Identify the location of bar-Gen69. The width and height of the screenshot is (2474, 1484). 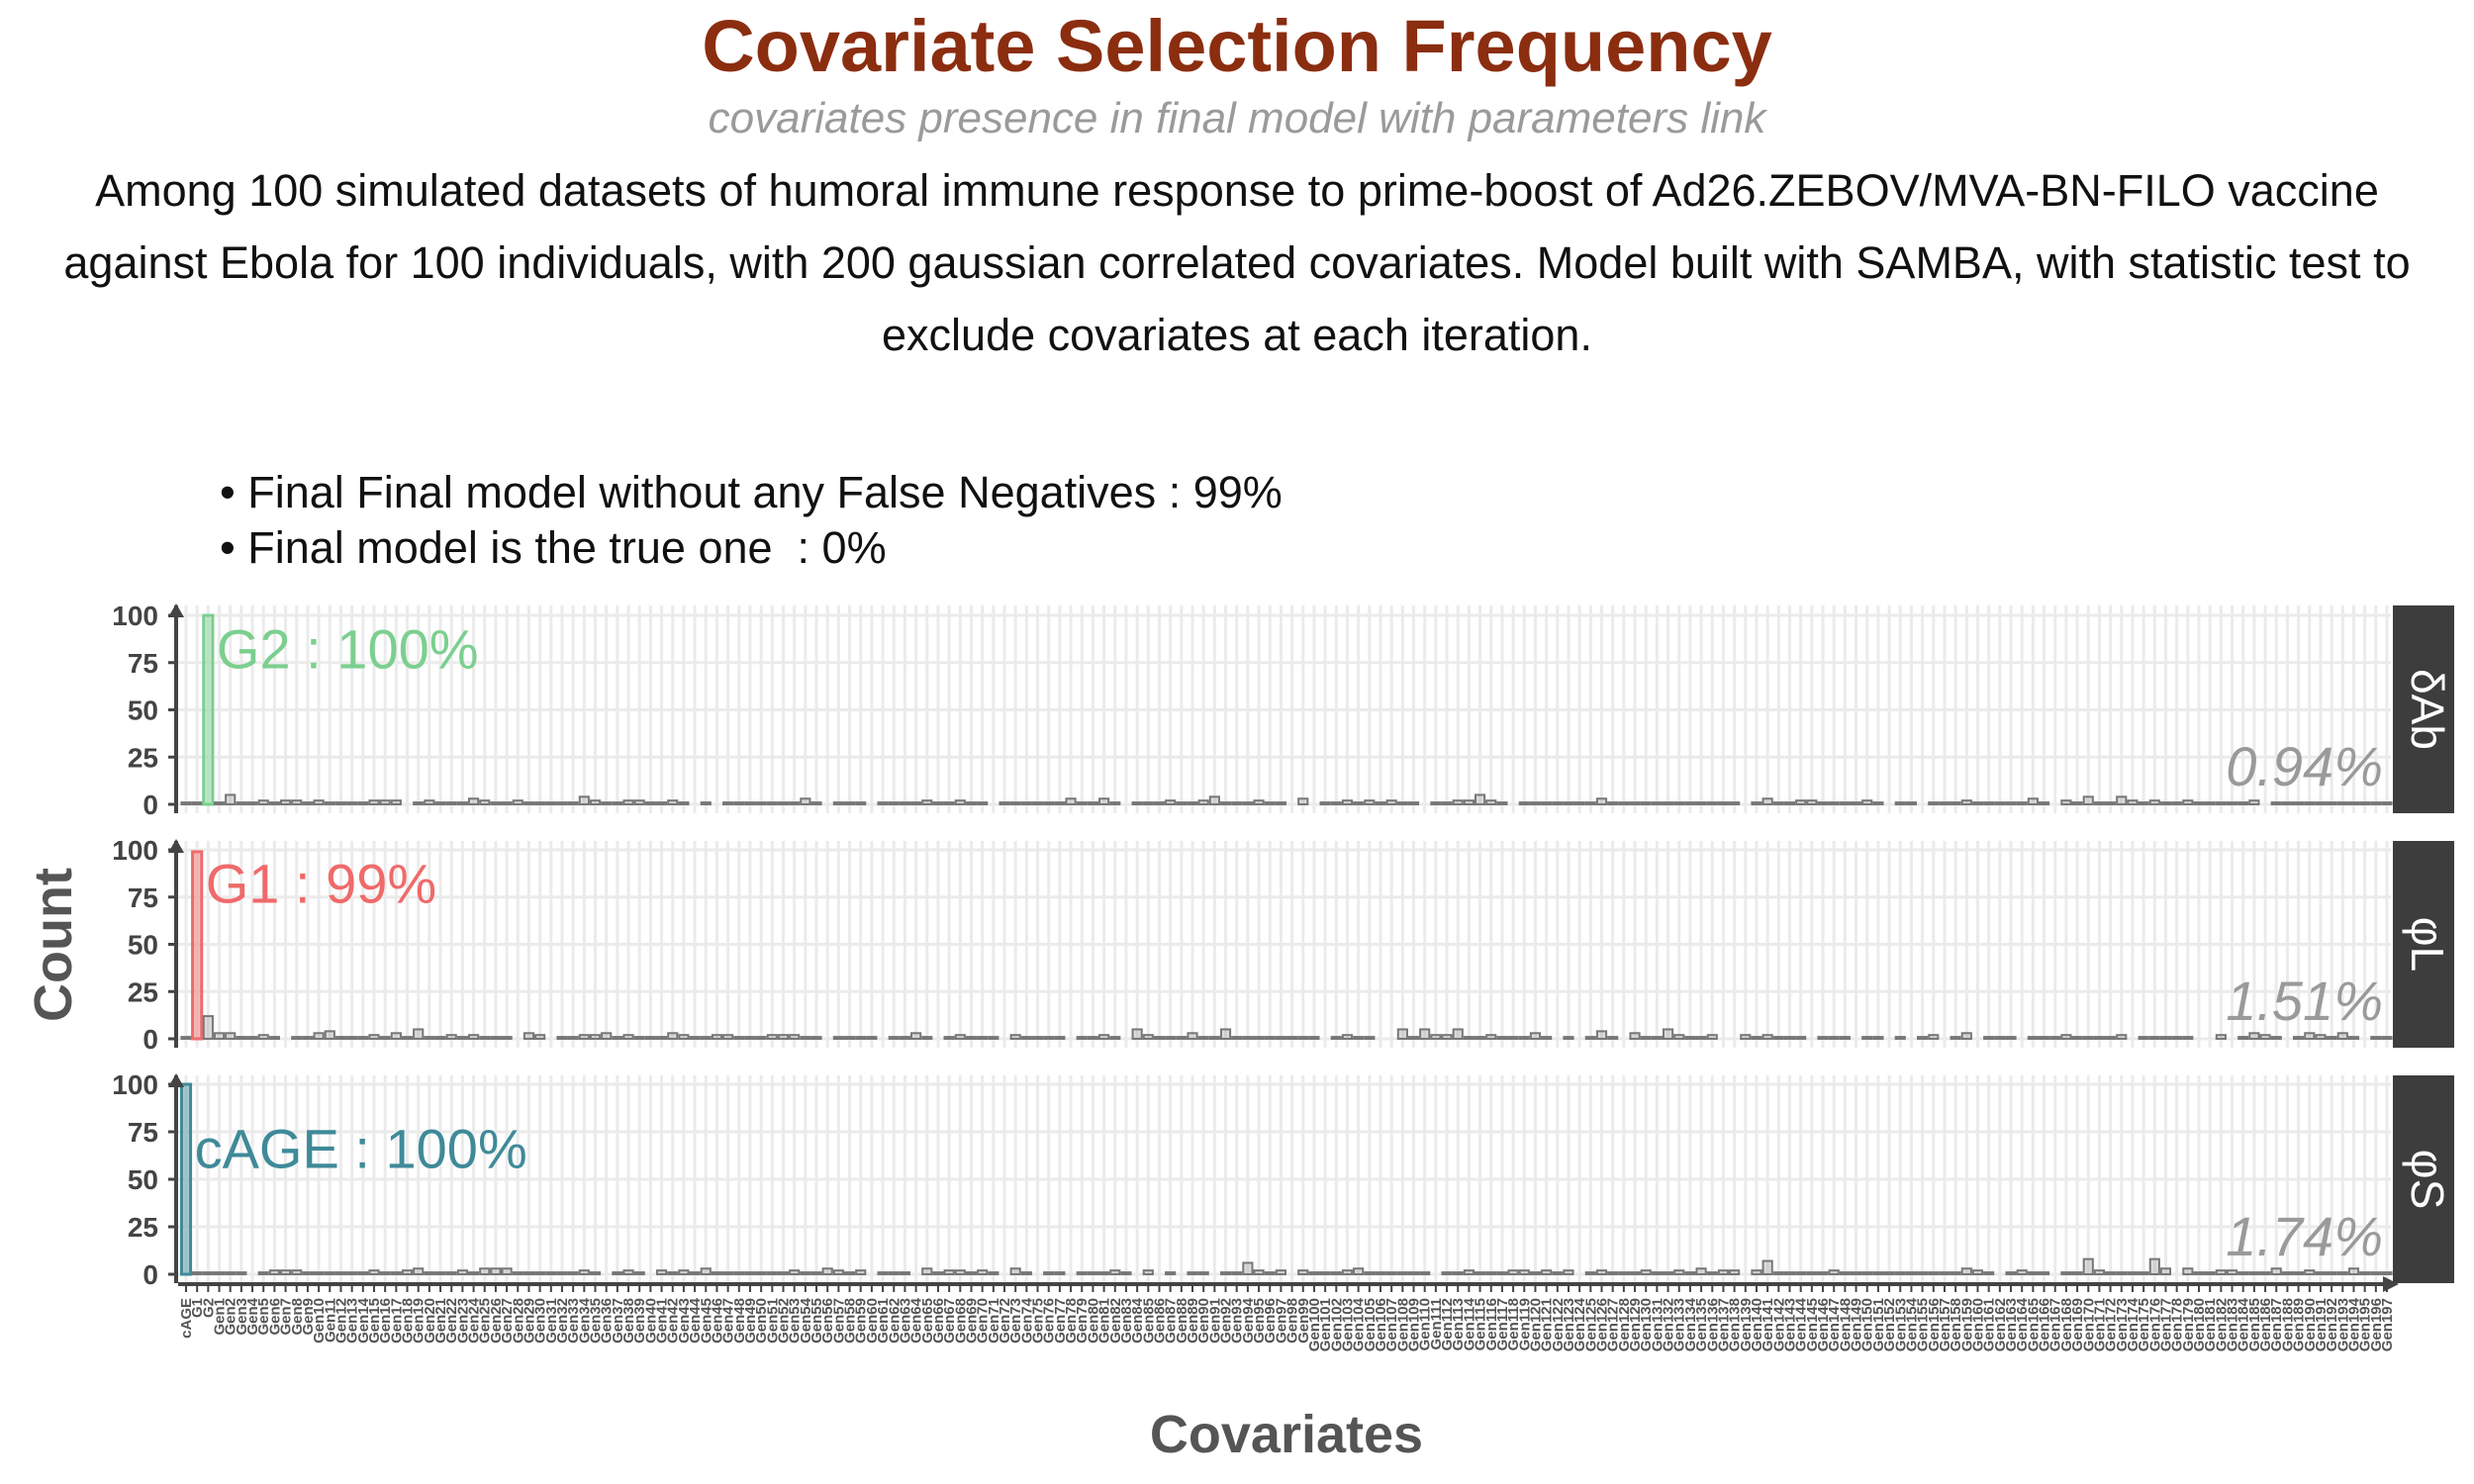
(972, 803).